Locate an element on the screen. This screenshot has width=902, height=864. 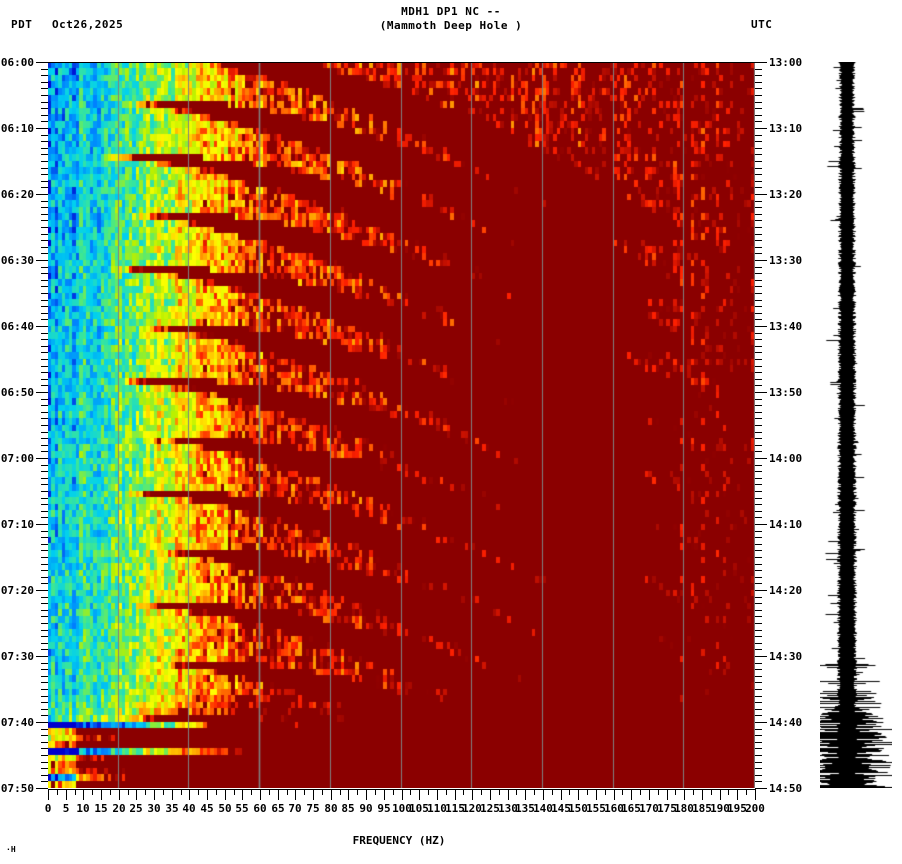
time-label-pdt: 07:50 is located at coordinates (17, 788).